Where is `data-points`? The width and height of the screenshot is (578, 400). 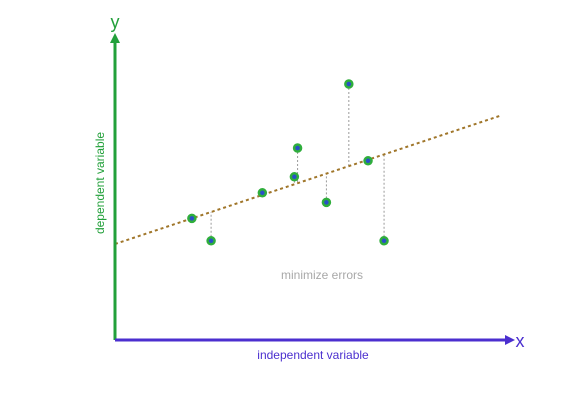 data-points is located at coordinates (288, 162).